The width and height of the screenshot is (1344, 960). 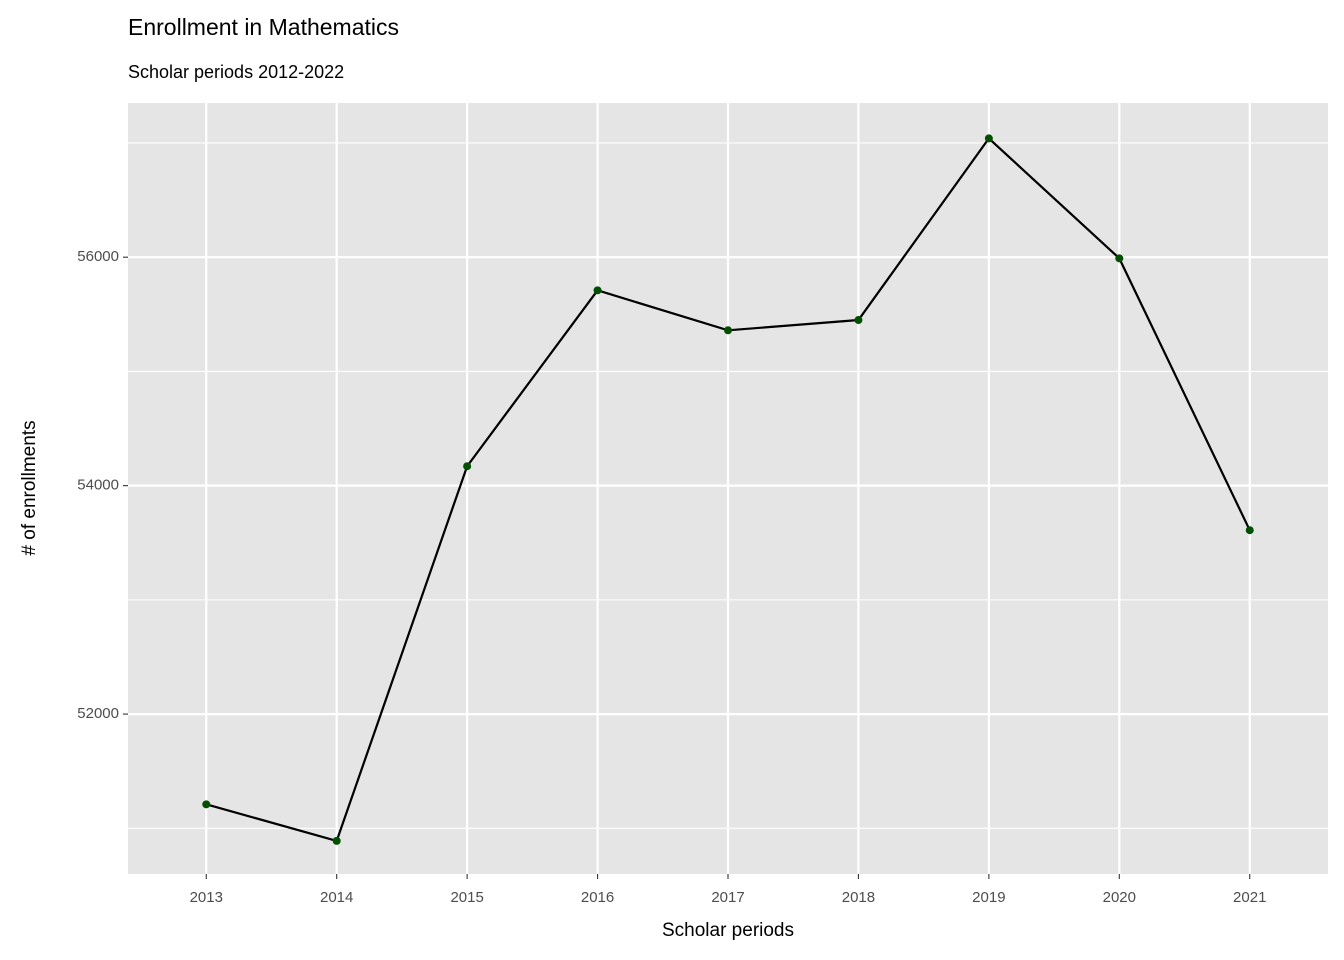 I want to click on y-axis-title: # of enrollments, so click(x=29, y=487).